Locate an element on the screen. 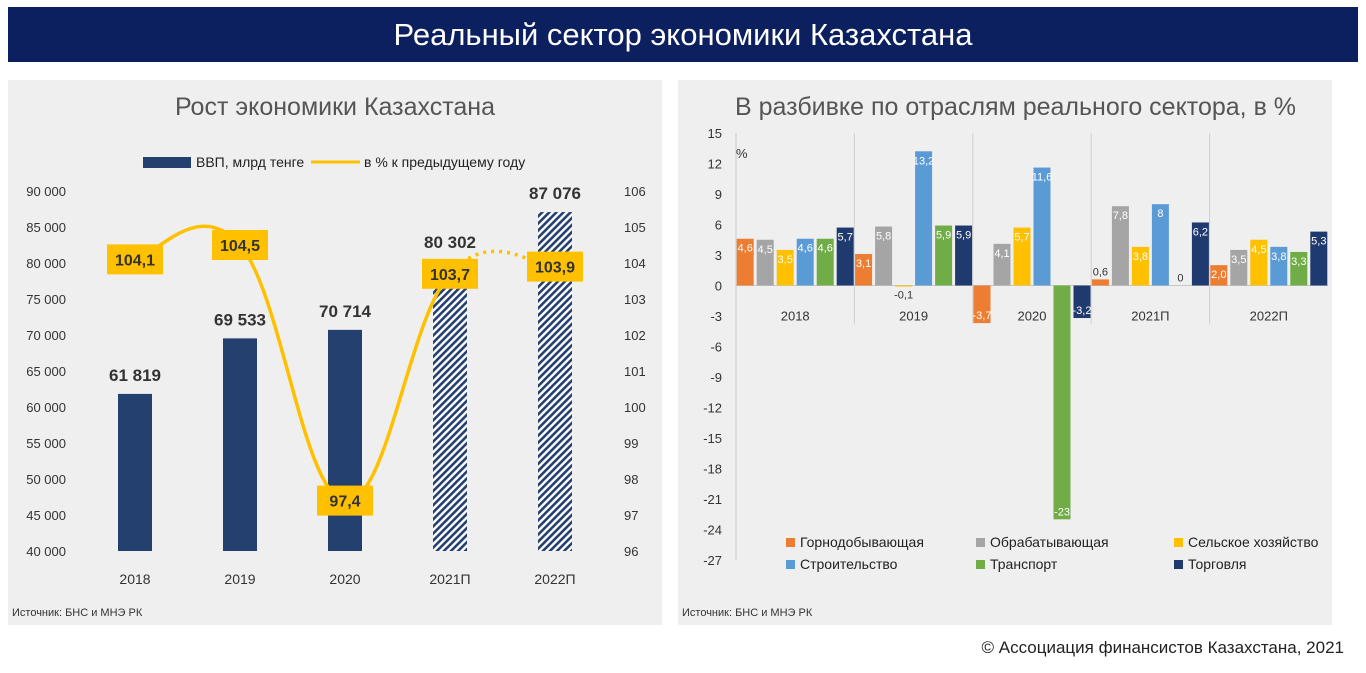 The image size is (1366, 673). y-tick-label: 75 000 is located at coordinates (46, 299).